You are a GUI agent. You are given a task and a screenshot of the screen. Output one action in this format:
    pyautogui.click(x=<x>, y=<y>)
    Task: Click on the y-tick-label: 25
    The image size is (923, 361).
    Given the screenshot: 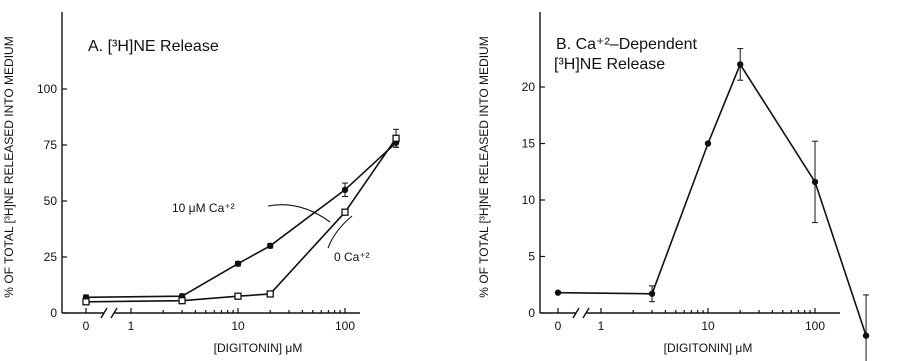 What is the action you would take?
    pyautogui.click(x=51, y=257)
    